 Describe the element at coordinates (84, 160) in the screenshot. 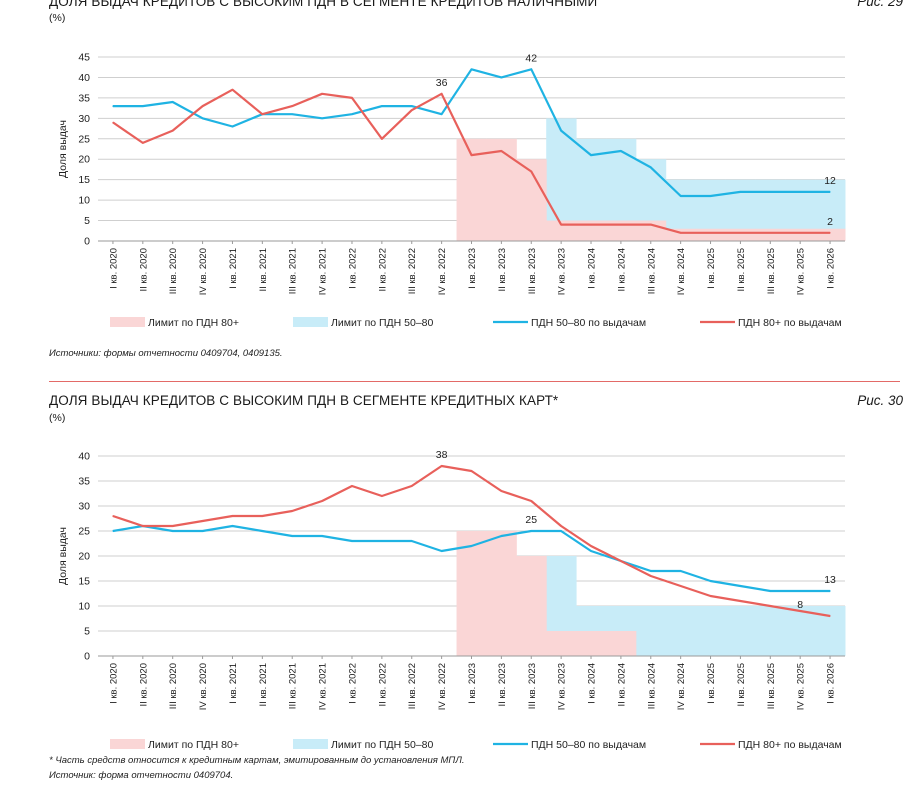

I see `y-tick-label: 20` at that location.